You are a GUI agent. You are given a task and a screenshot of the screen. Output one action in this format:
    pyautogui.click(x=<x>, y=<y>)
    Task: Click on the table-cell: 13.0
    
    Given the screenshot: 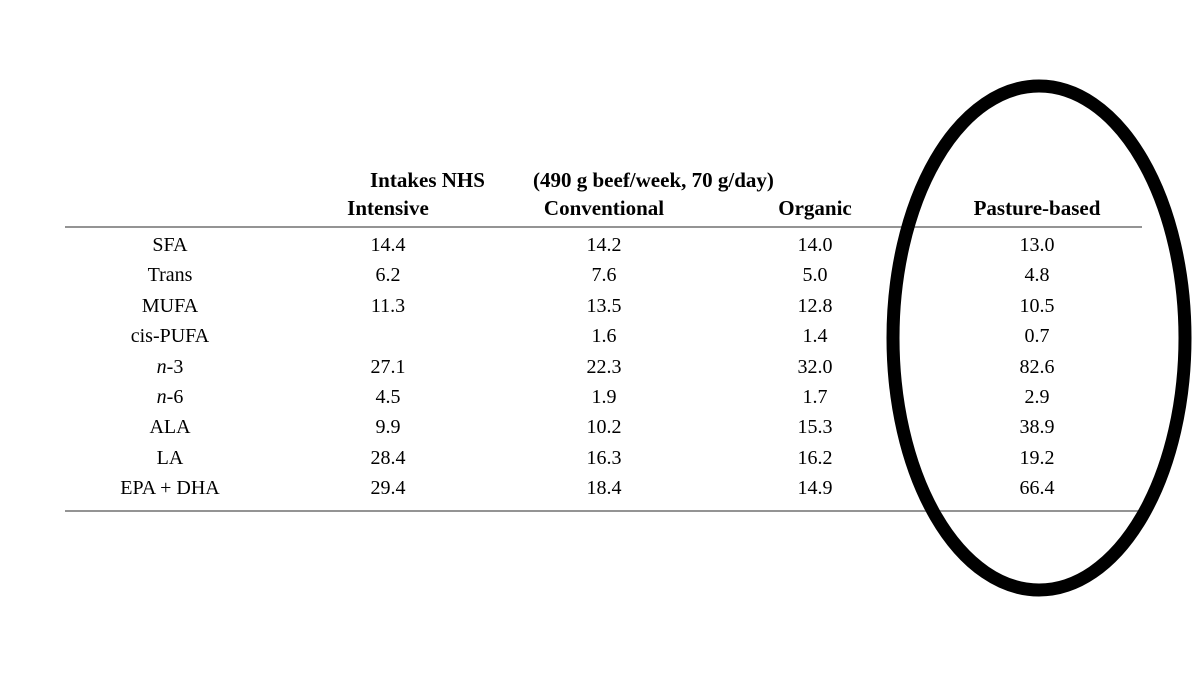 What is the action you would take?
    pyautogui.click(x=1037, y=245)
    